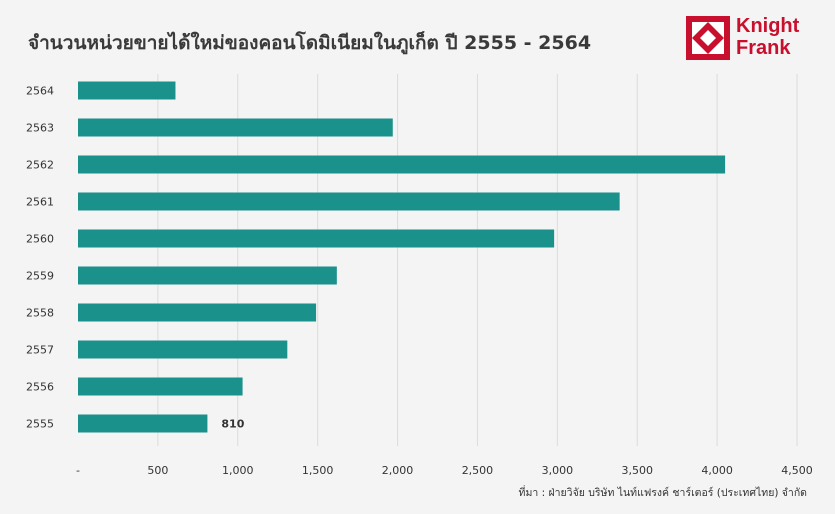 The width and height of the screenshot is (835, 514). What do you see at coordinates (238, 470) in the screenshot?
I see `x-tick-label: 1,000` at bounding box center [238, 470].